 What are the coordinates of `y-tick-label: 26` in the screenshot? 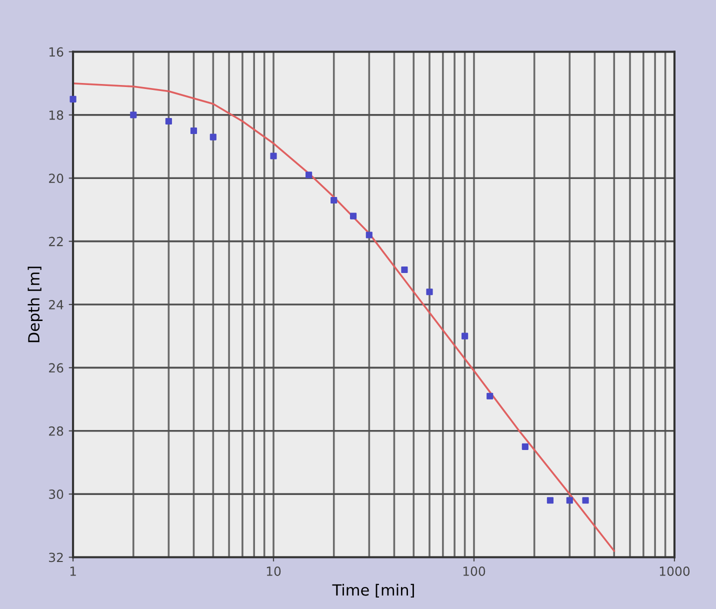 It's located at (56, 368).